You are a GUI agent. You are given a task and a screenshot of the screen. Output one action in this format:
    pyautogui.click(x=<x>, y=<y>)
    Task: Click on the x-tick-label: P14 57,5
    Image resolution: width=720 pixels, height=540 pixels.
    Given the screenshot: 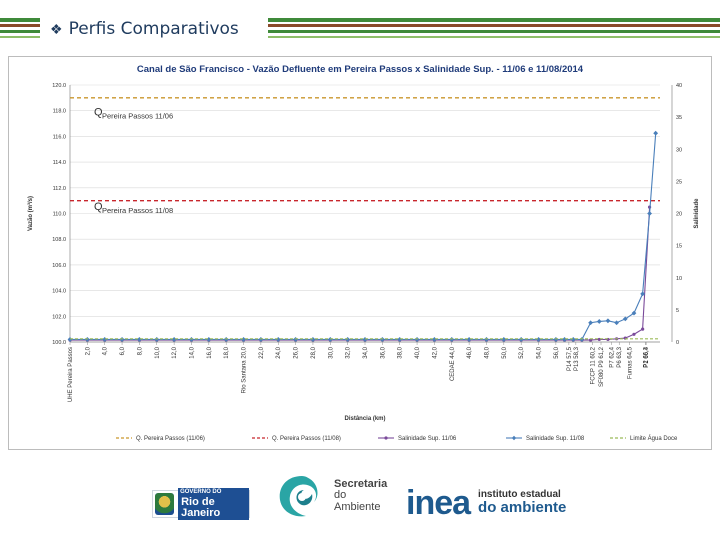 What is the action you would take?
    pyautogui.click(x=570, y=358)
    